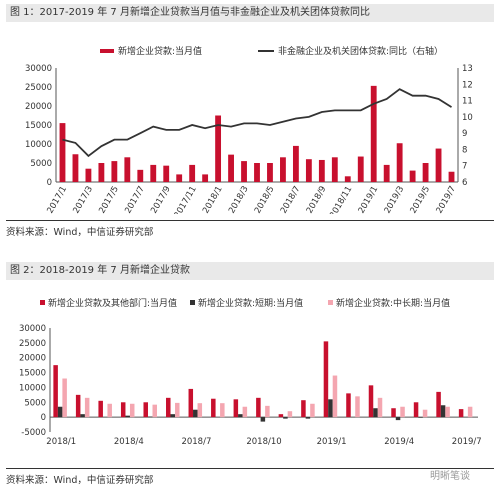 The width and height of the screenshot is (500, 494). I want to click on bar-2018/2, so click(231, 168).